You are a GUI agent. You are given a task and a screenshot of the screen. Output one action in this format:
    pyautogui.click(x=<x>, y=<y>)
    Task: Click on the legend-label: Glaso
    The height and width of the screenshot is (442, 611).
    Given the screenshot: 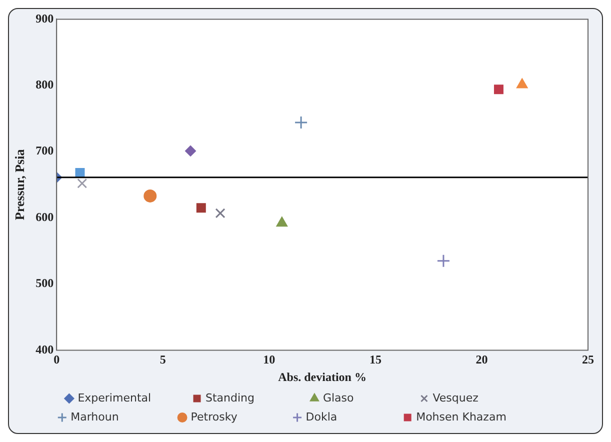 What is the action you would take?
    pyautogui.click(x=368, y=397)
    